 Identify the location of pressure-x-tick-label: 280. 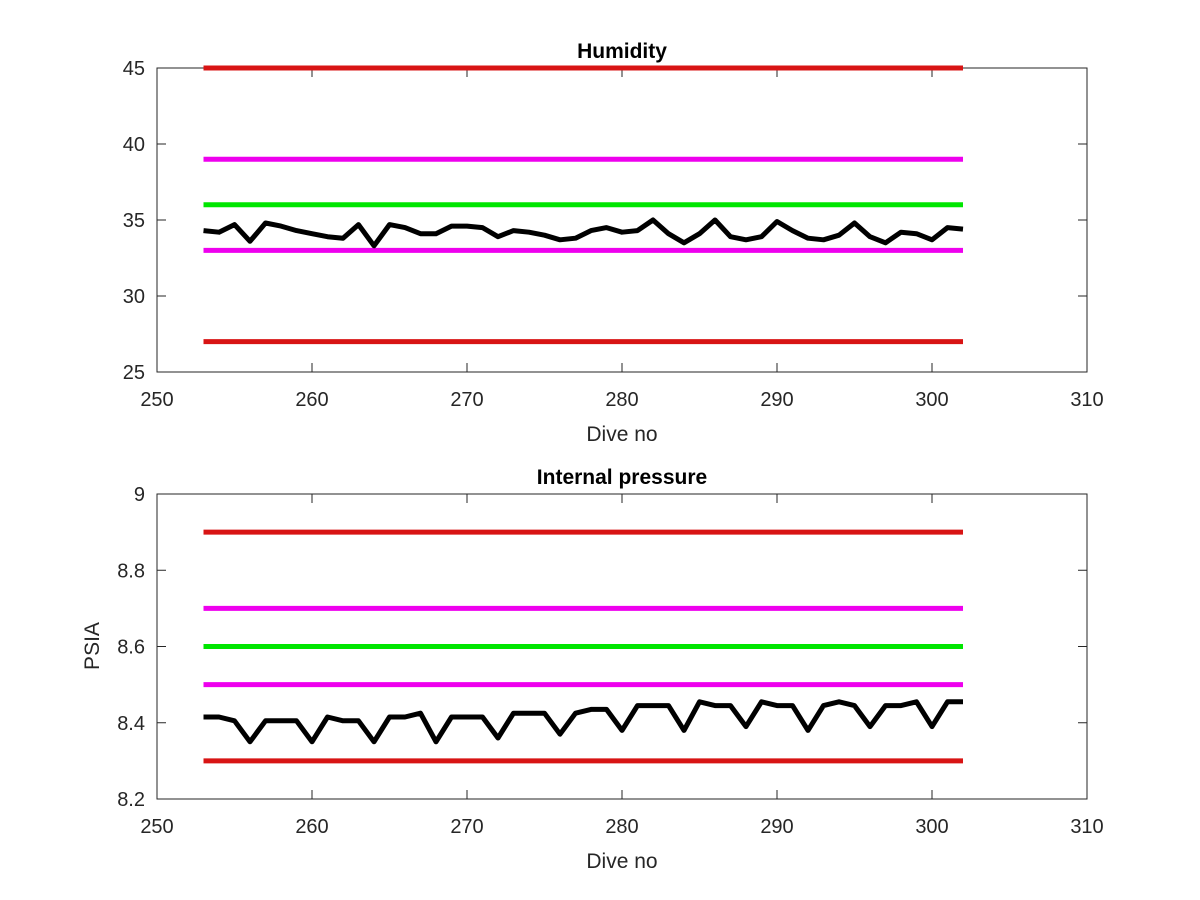
(621, 827).